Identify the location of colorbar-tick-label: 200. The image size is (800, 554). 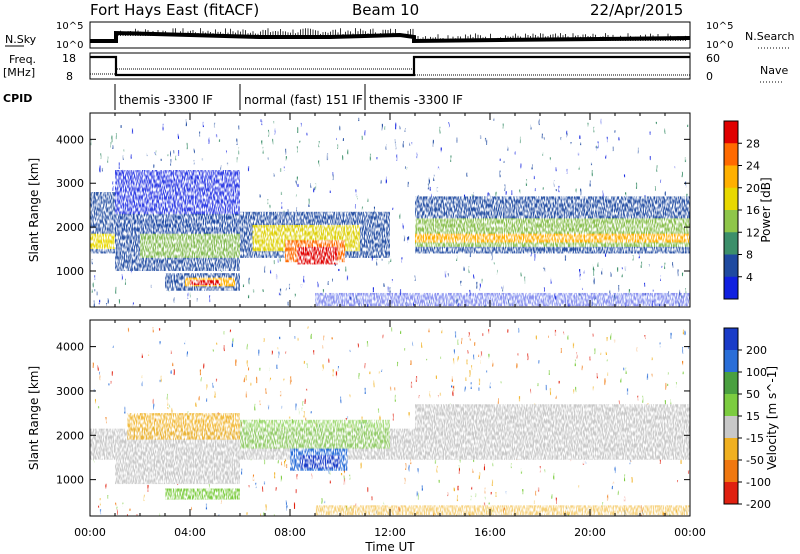
(756, 350).